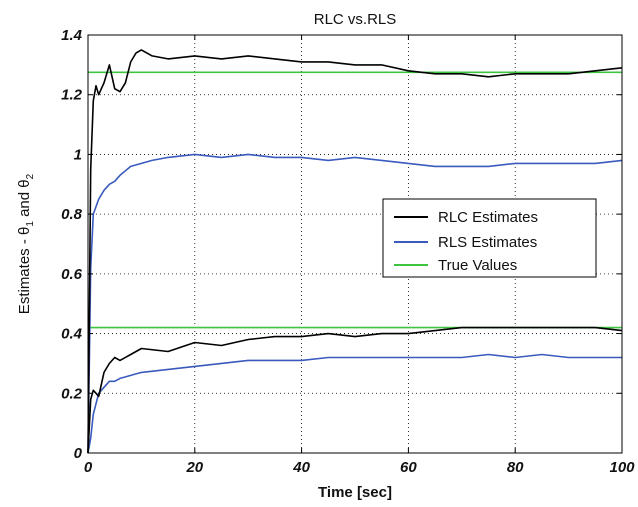 This screenshot has width=638, height=507. Describe the element at coordinates (24, 231) in the screenshot. I see `y-axis-label-theta1: θ` at that location.